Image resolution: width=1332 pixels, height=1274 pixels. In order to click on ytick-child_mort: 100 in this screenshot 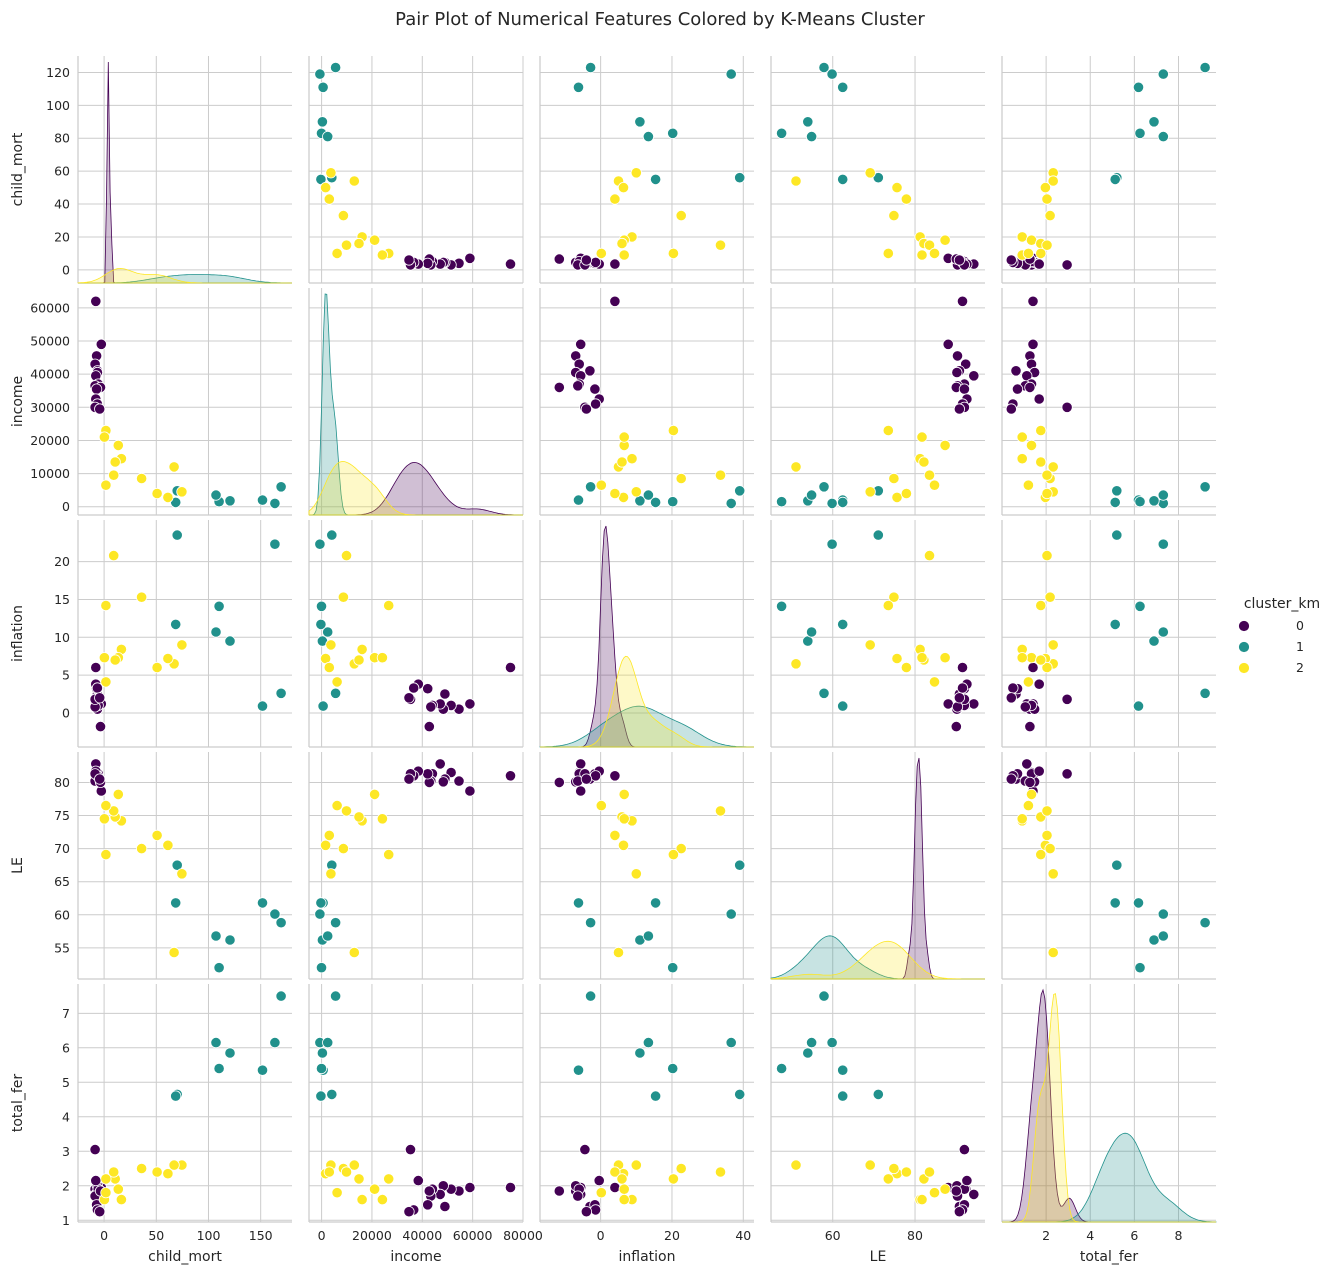, I will do `click(58, 105)`.